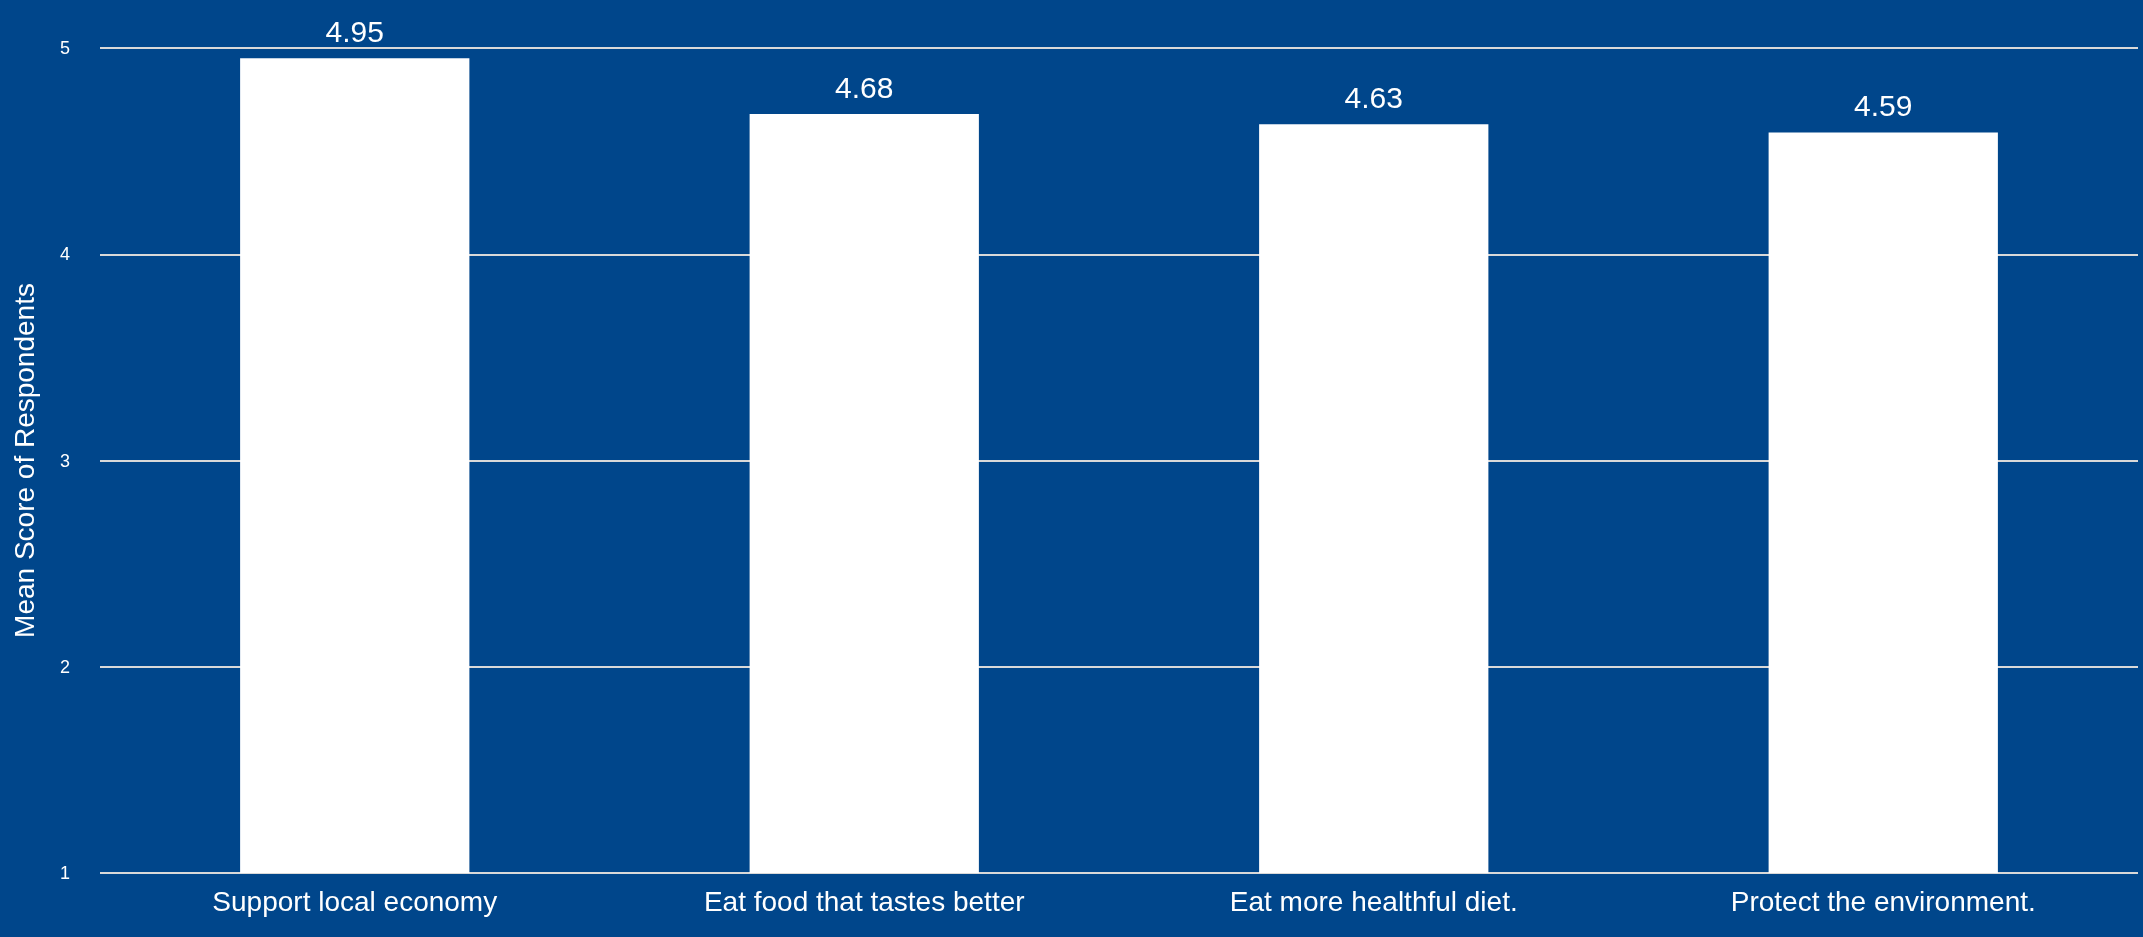 Image resolution: width=2143 pixels, height=937 pixels. What do you see at coordinates (64, 460) in the screenshot?
I see `y-tick-label: 3` at bounding box center [64, 460].